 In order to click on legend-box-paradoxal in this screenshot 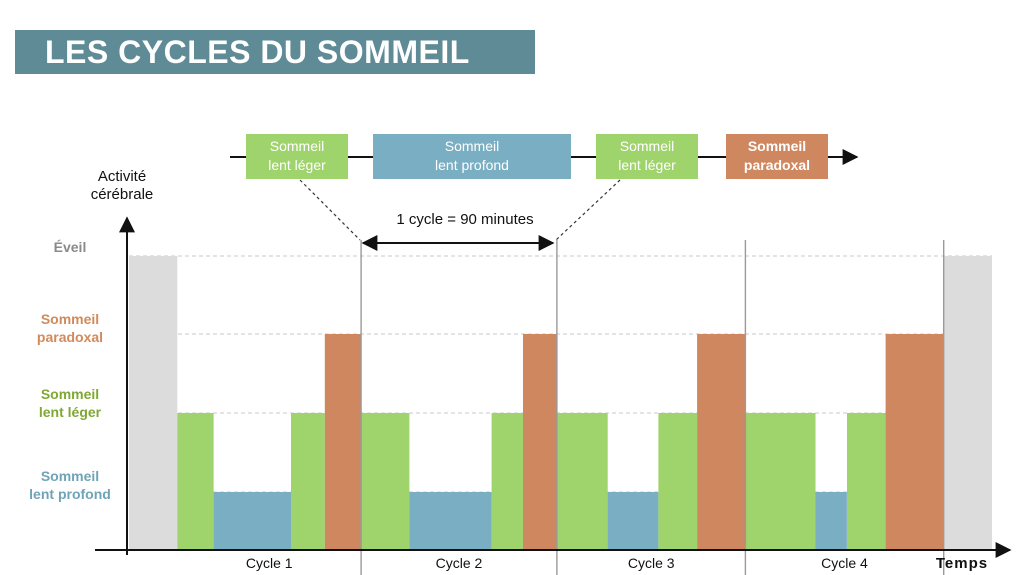, I will do `click(777, 156)`.